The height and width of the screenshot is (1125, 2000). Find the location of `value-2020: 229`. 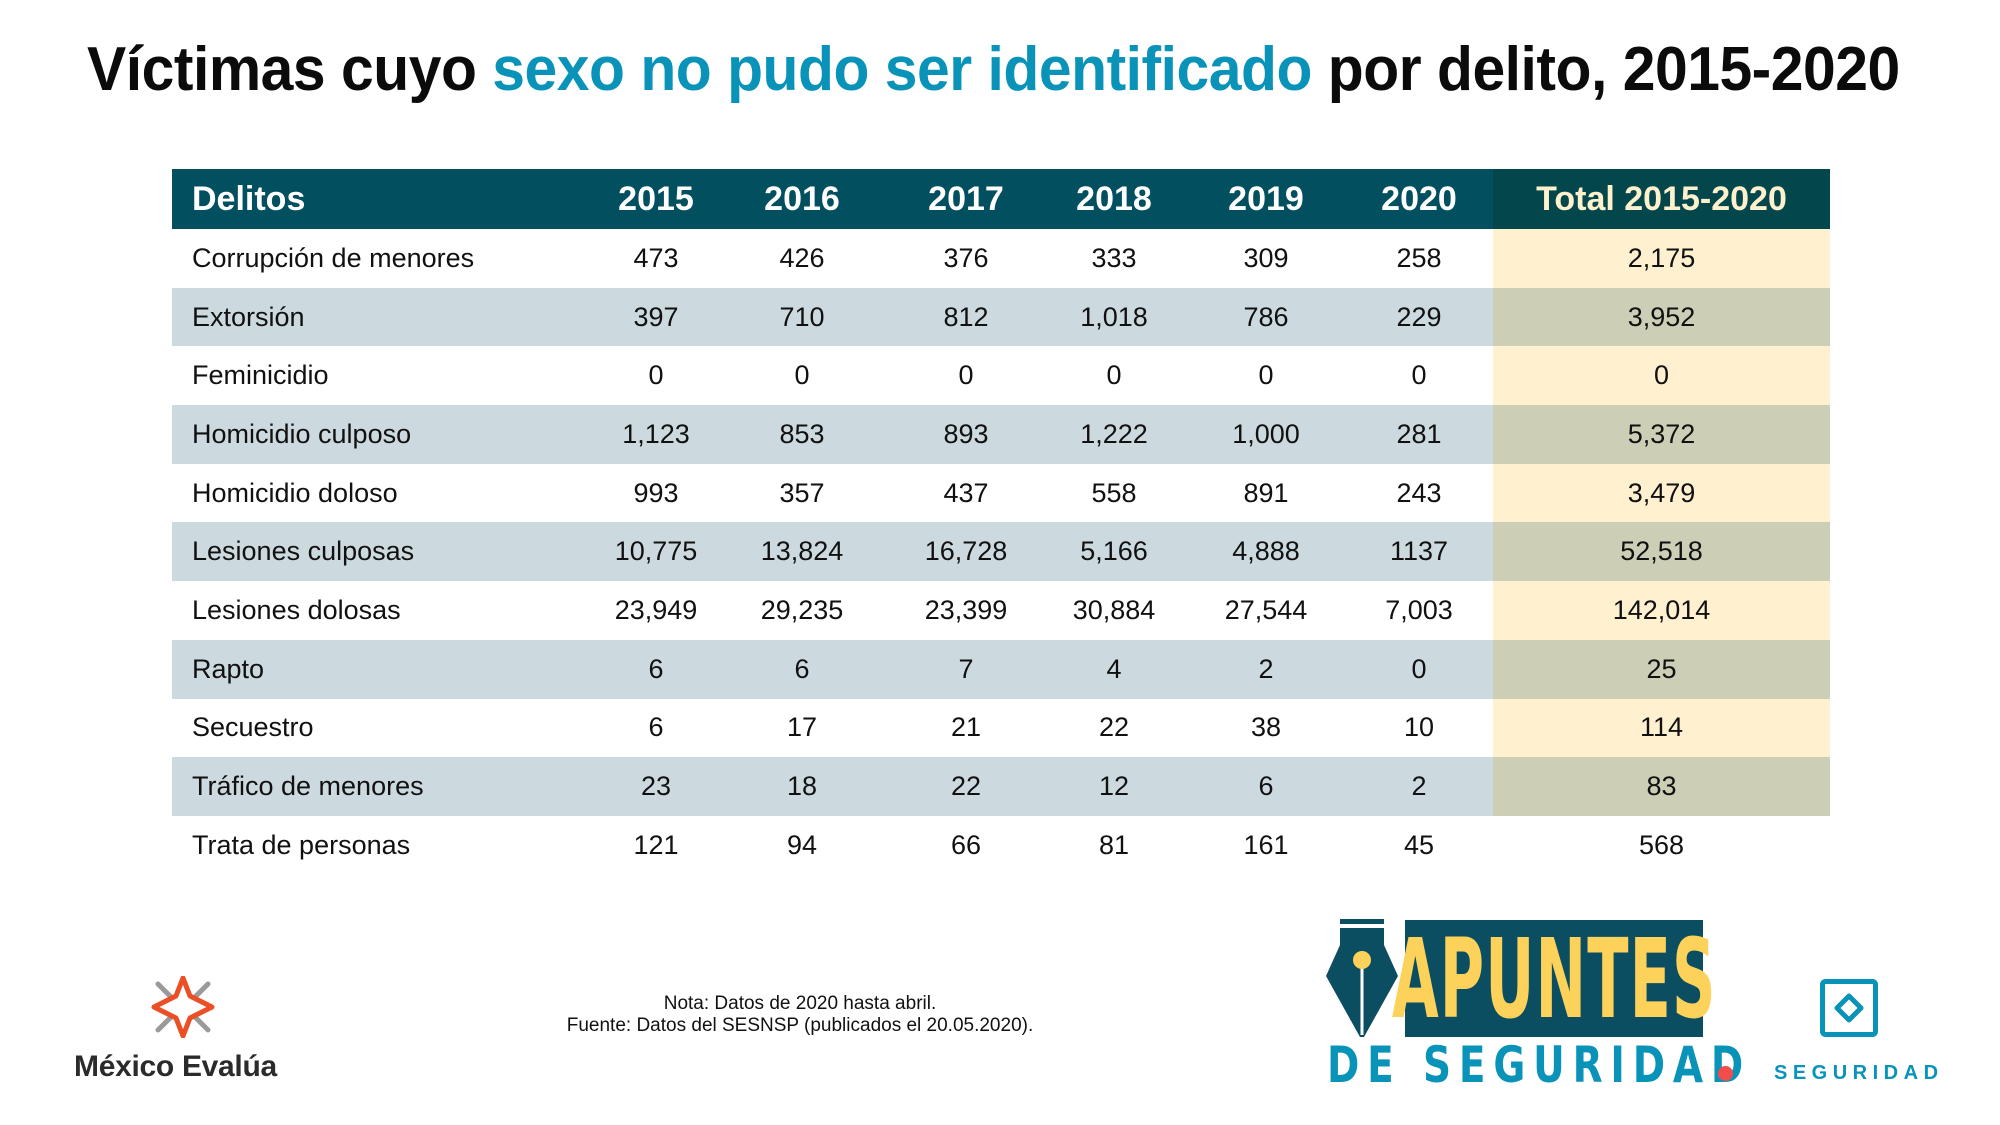

value-2020: 229 is located at coordinates (1419, 316).